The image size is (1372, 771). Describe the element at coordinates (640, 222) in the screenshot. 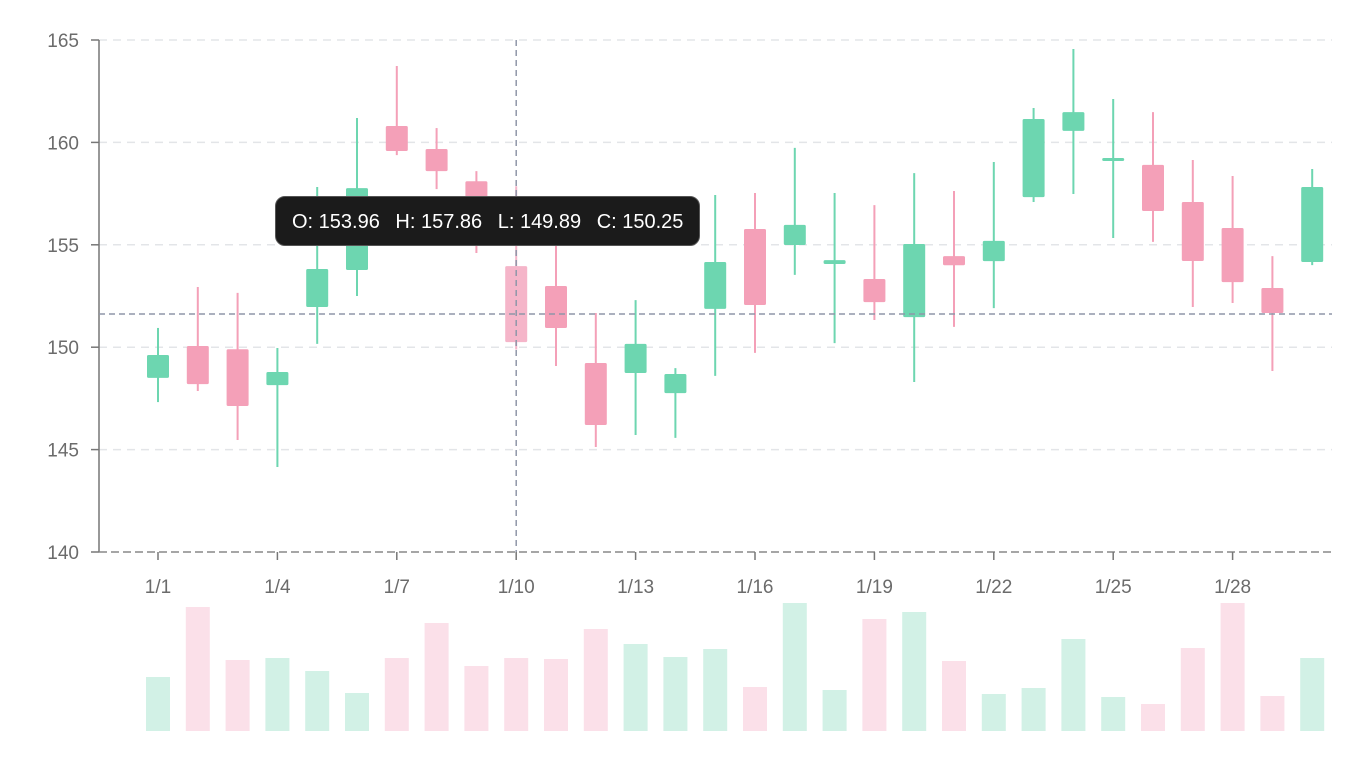

I see `tooltip-close: C: 150.25` at that location.